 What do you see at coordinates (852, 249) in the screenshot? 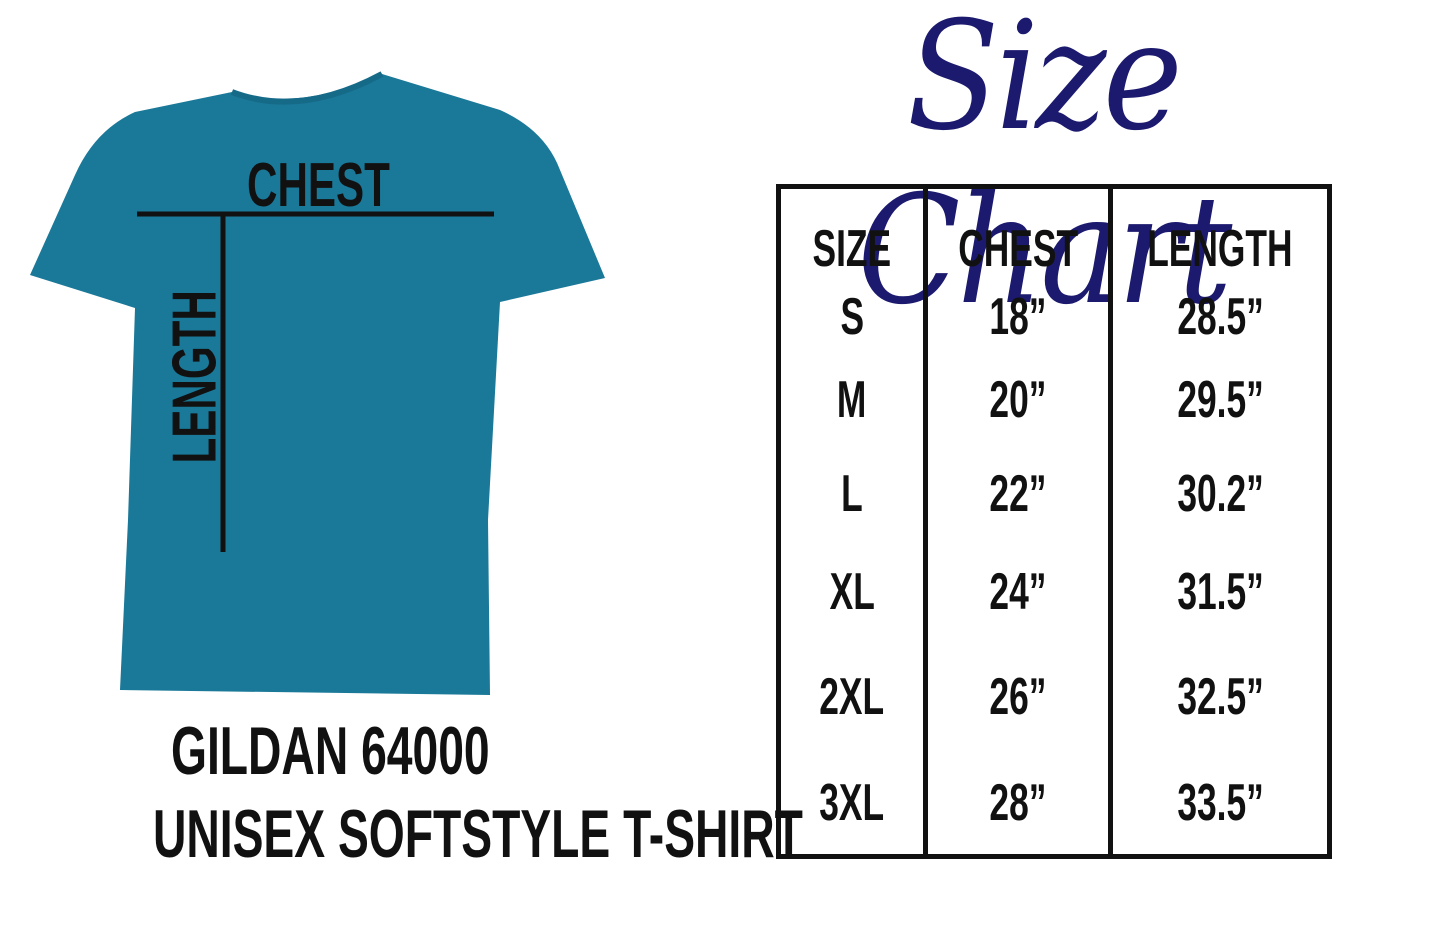
I see `header-size: SIZE` at bounding box center [852, 249].